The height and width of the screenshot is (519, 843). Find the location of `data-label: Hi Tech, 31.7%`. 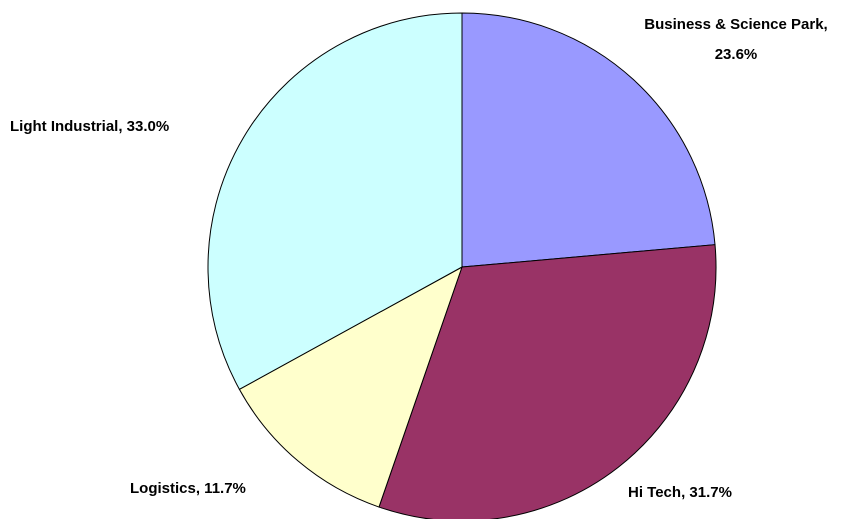

data-label: Hi Tech, 31.7% is located at coordinates (680, 492).